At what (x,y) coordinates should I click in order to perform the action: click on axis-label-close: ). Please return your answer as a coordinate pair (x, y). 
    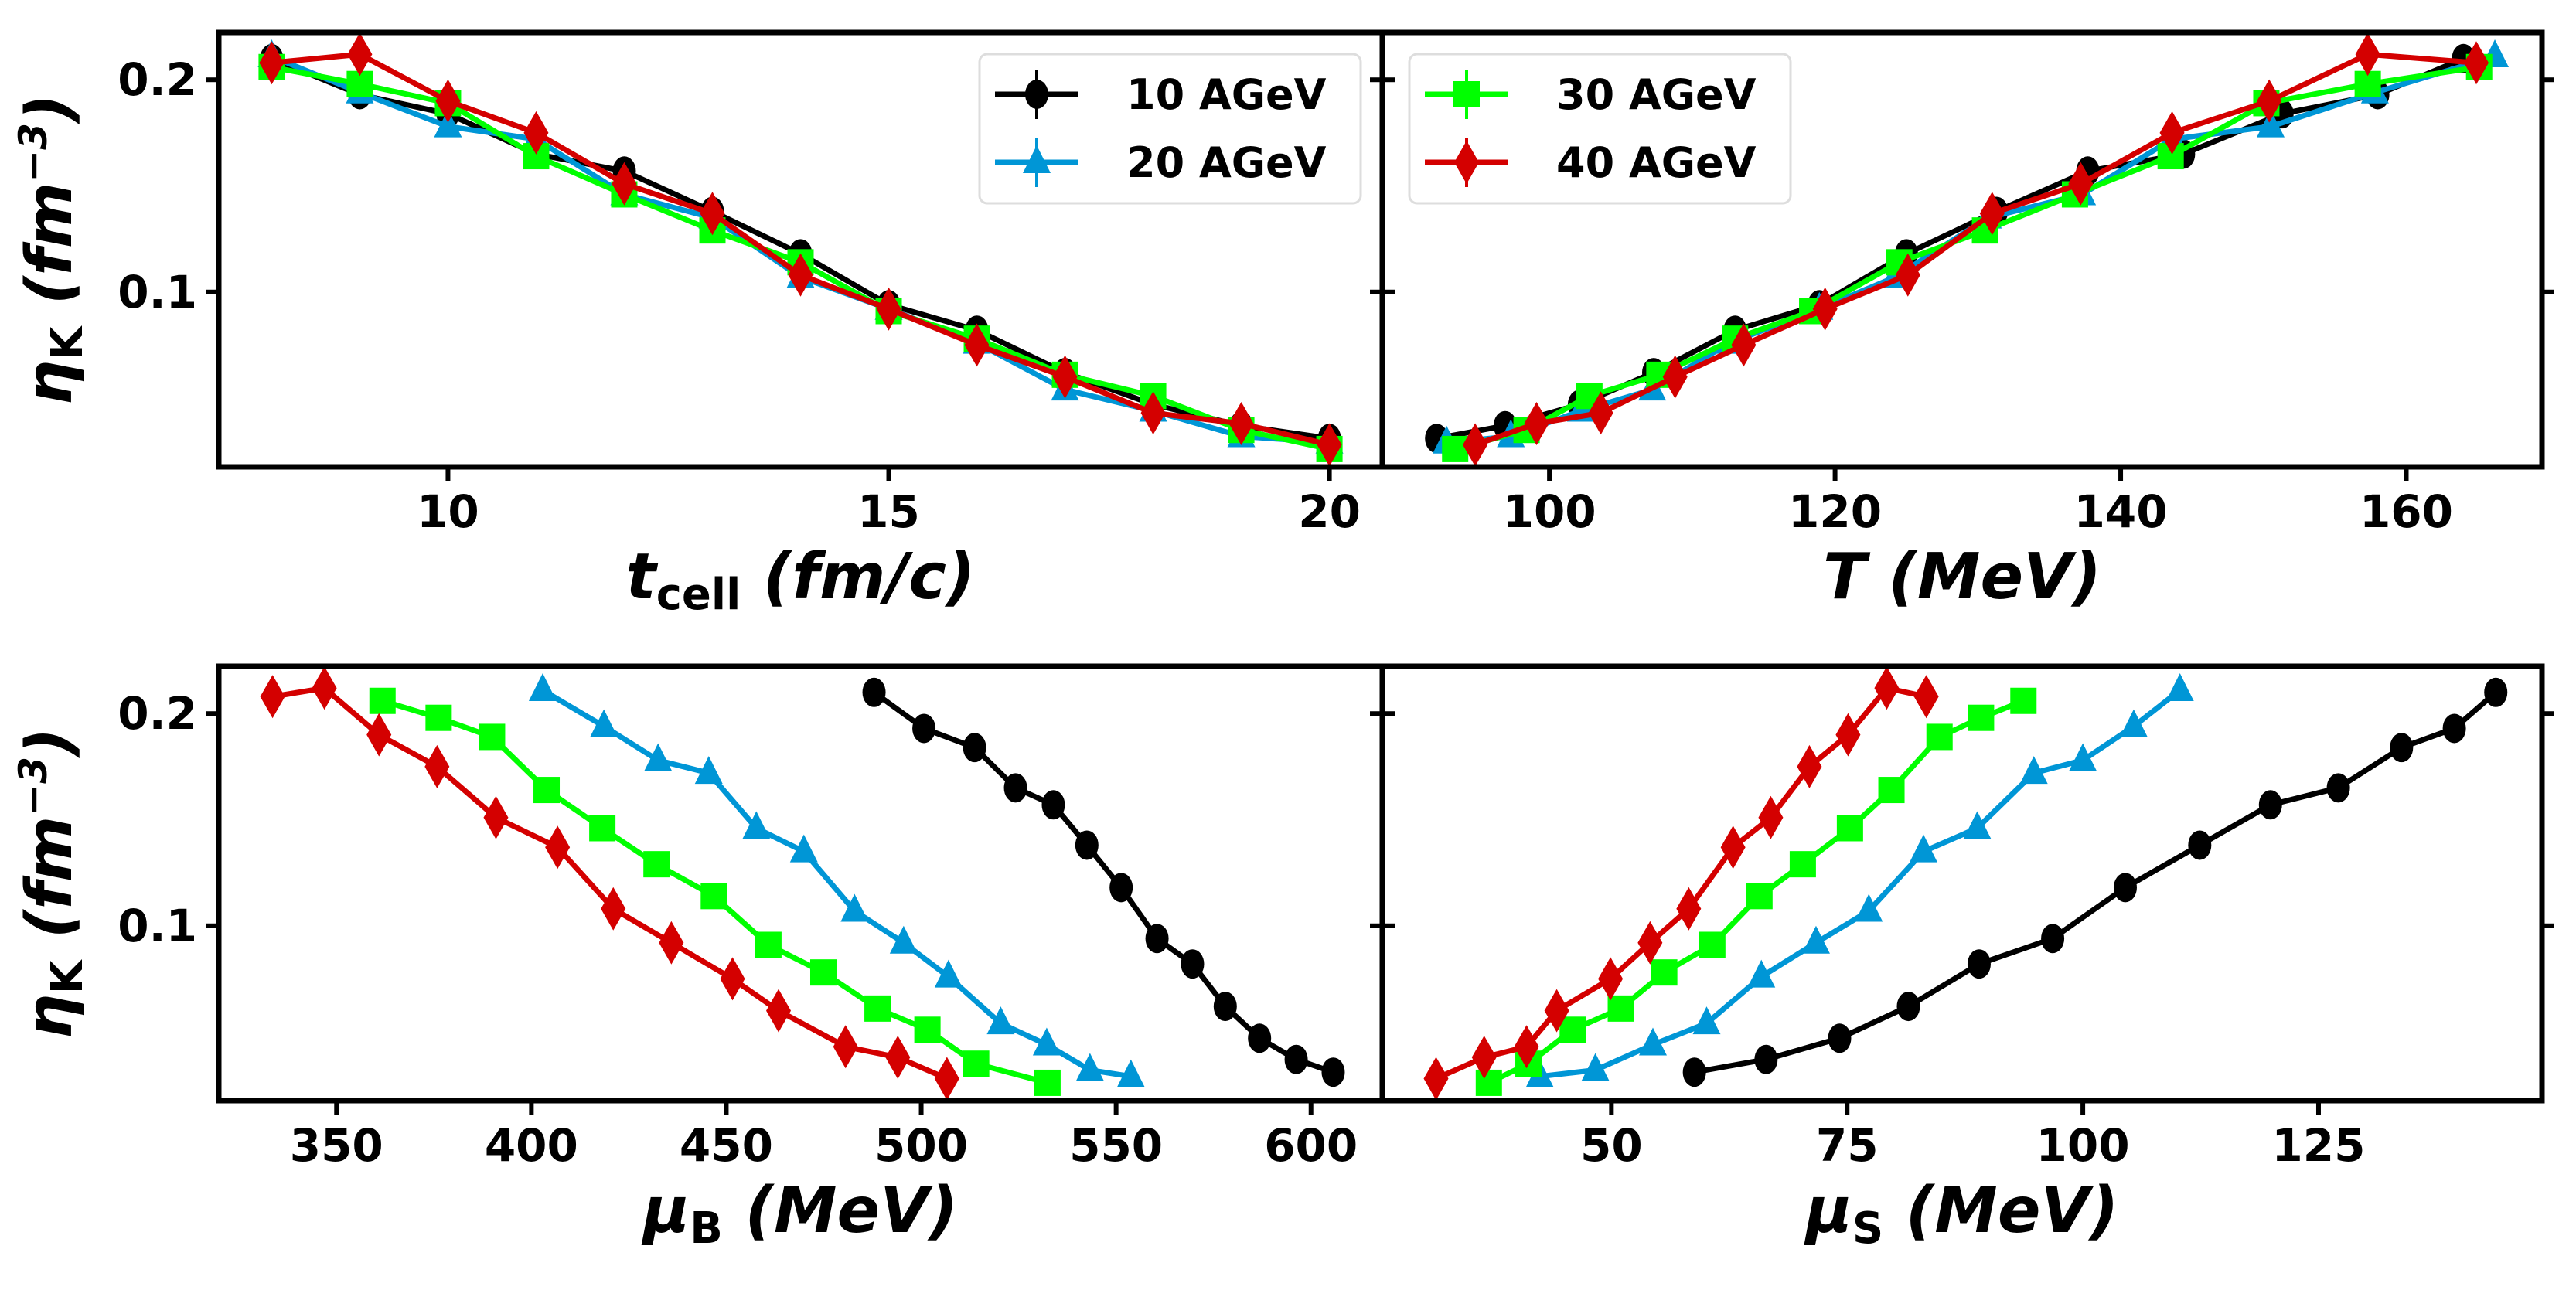
    Looking at the image, I should click on (50, 109).